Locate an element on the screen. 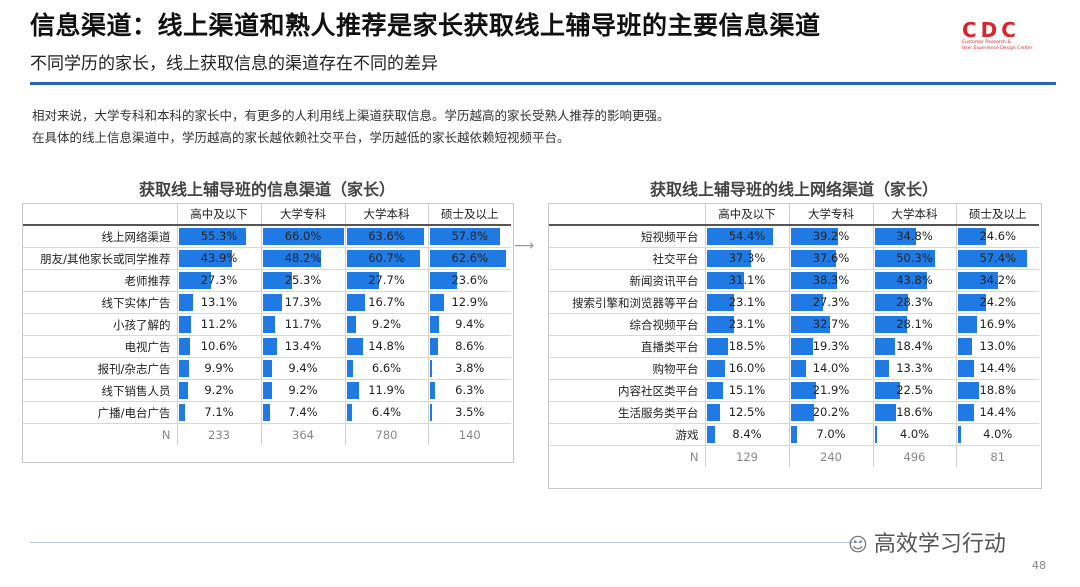 This screenshot has width=1080, height=587. data-cell: 8.4% is located at coordinates (746, 434).